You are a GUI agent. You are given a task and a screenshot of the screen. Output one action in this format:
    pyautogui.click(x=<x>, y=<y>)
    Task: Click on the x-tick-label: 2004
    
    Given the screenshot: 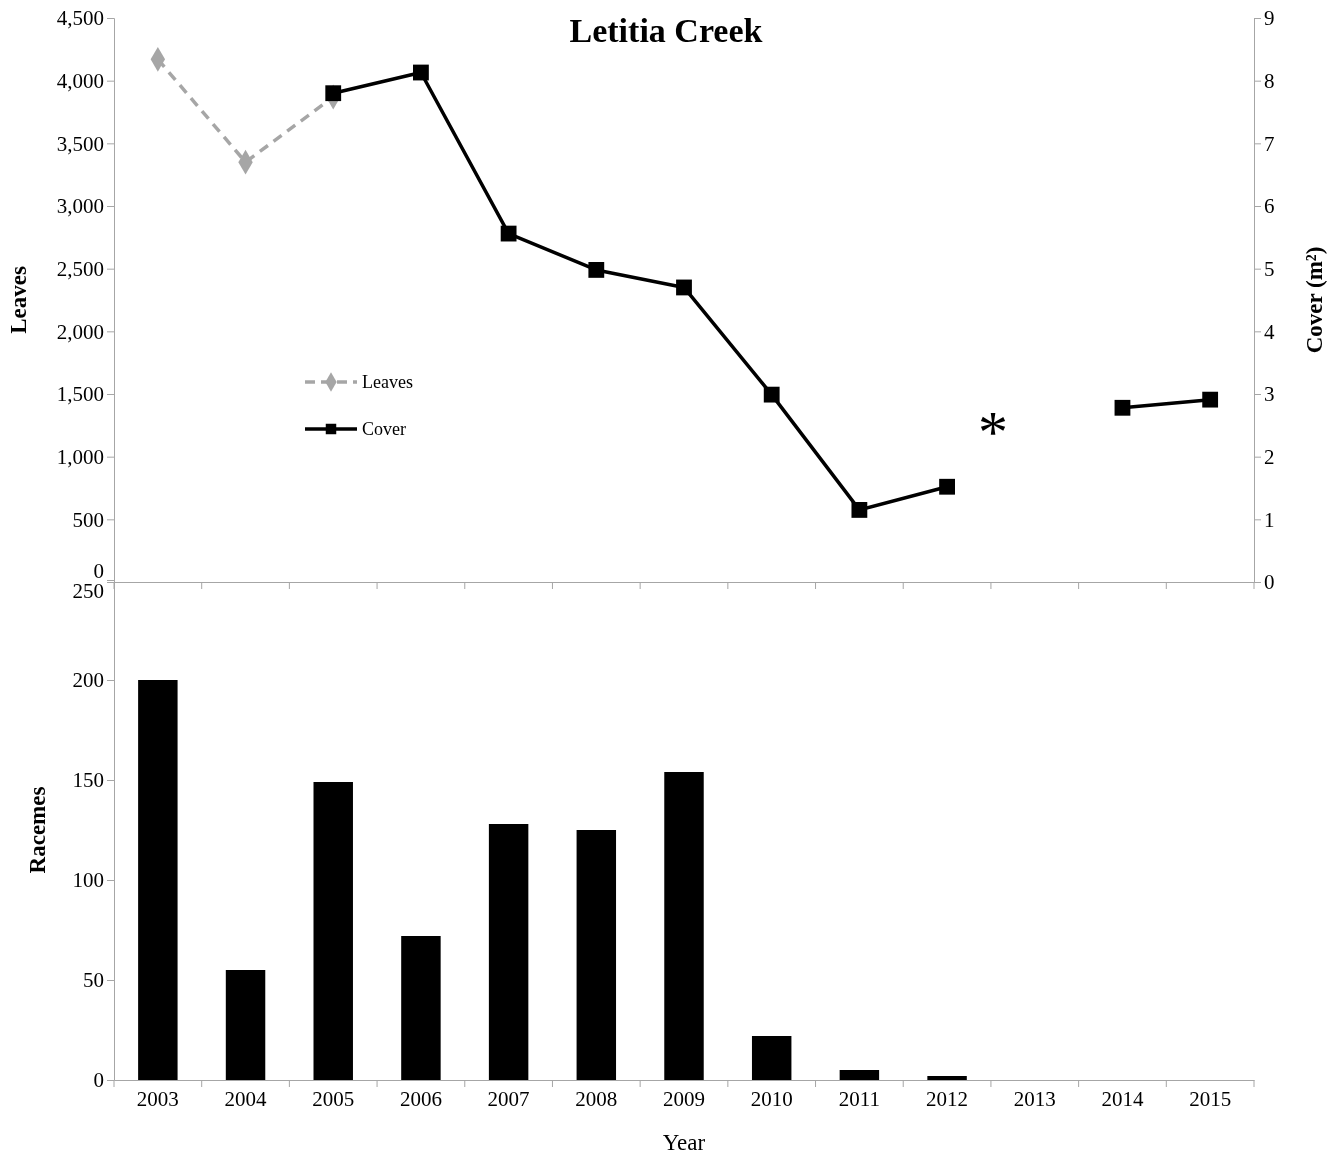 What is the action you would take?
    pyautogui.click(x=246, y=1099)
    